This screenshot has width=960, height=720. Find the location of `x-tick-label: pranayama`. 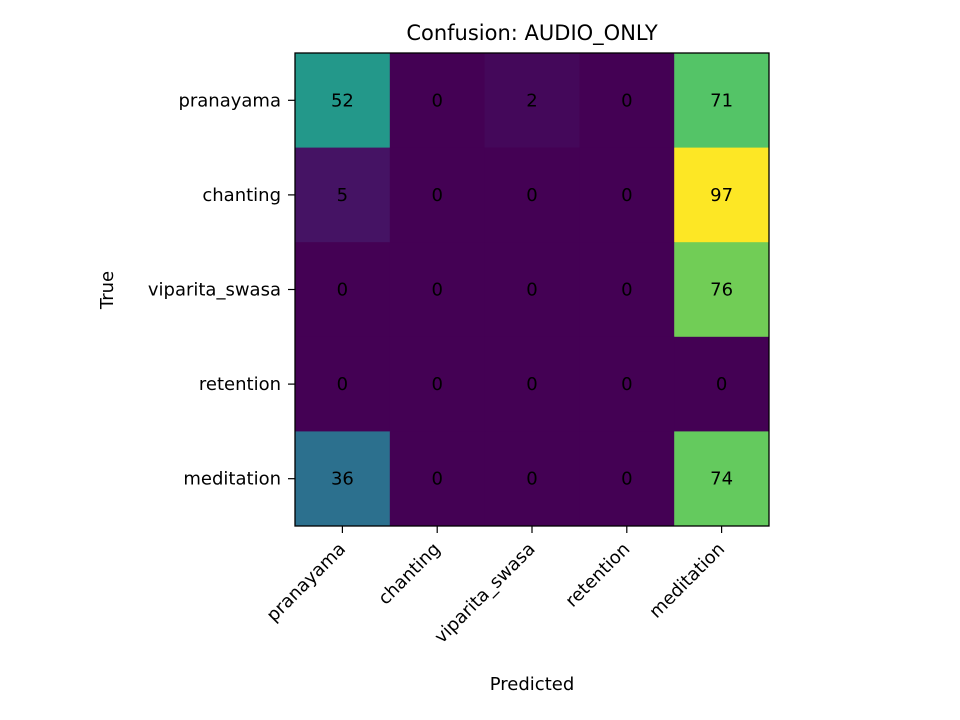

x-tick-label: pranayama is located at coordinates (306, 582).